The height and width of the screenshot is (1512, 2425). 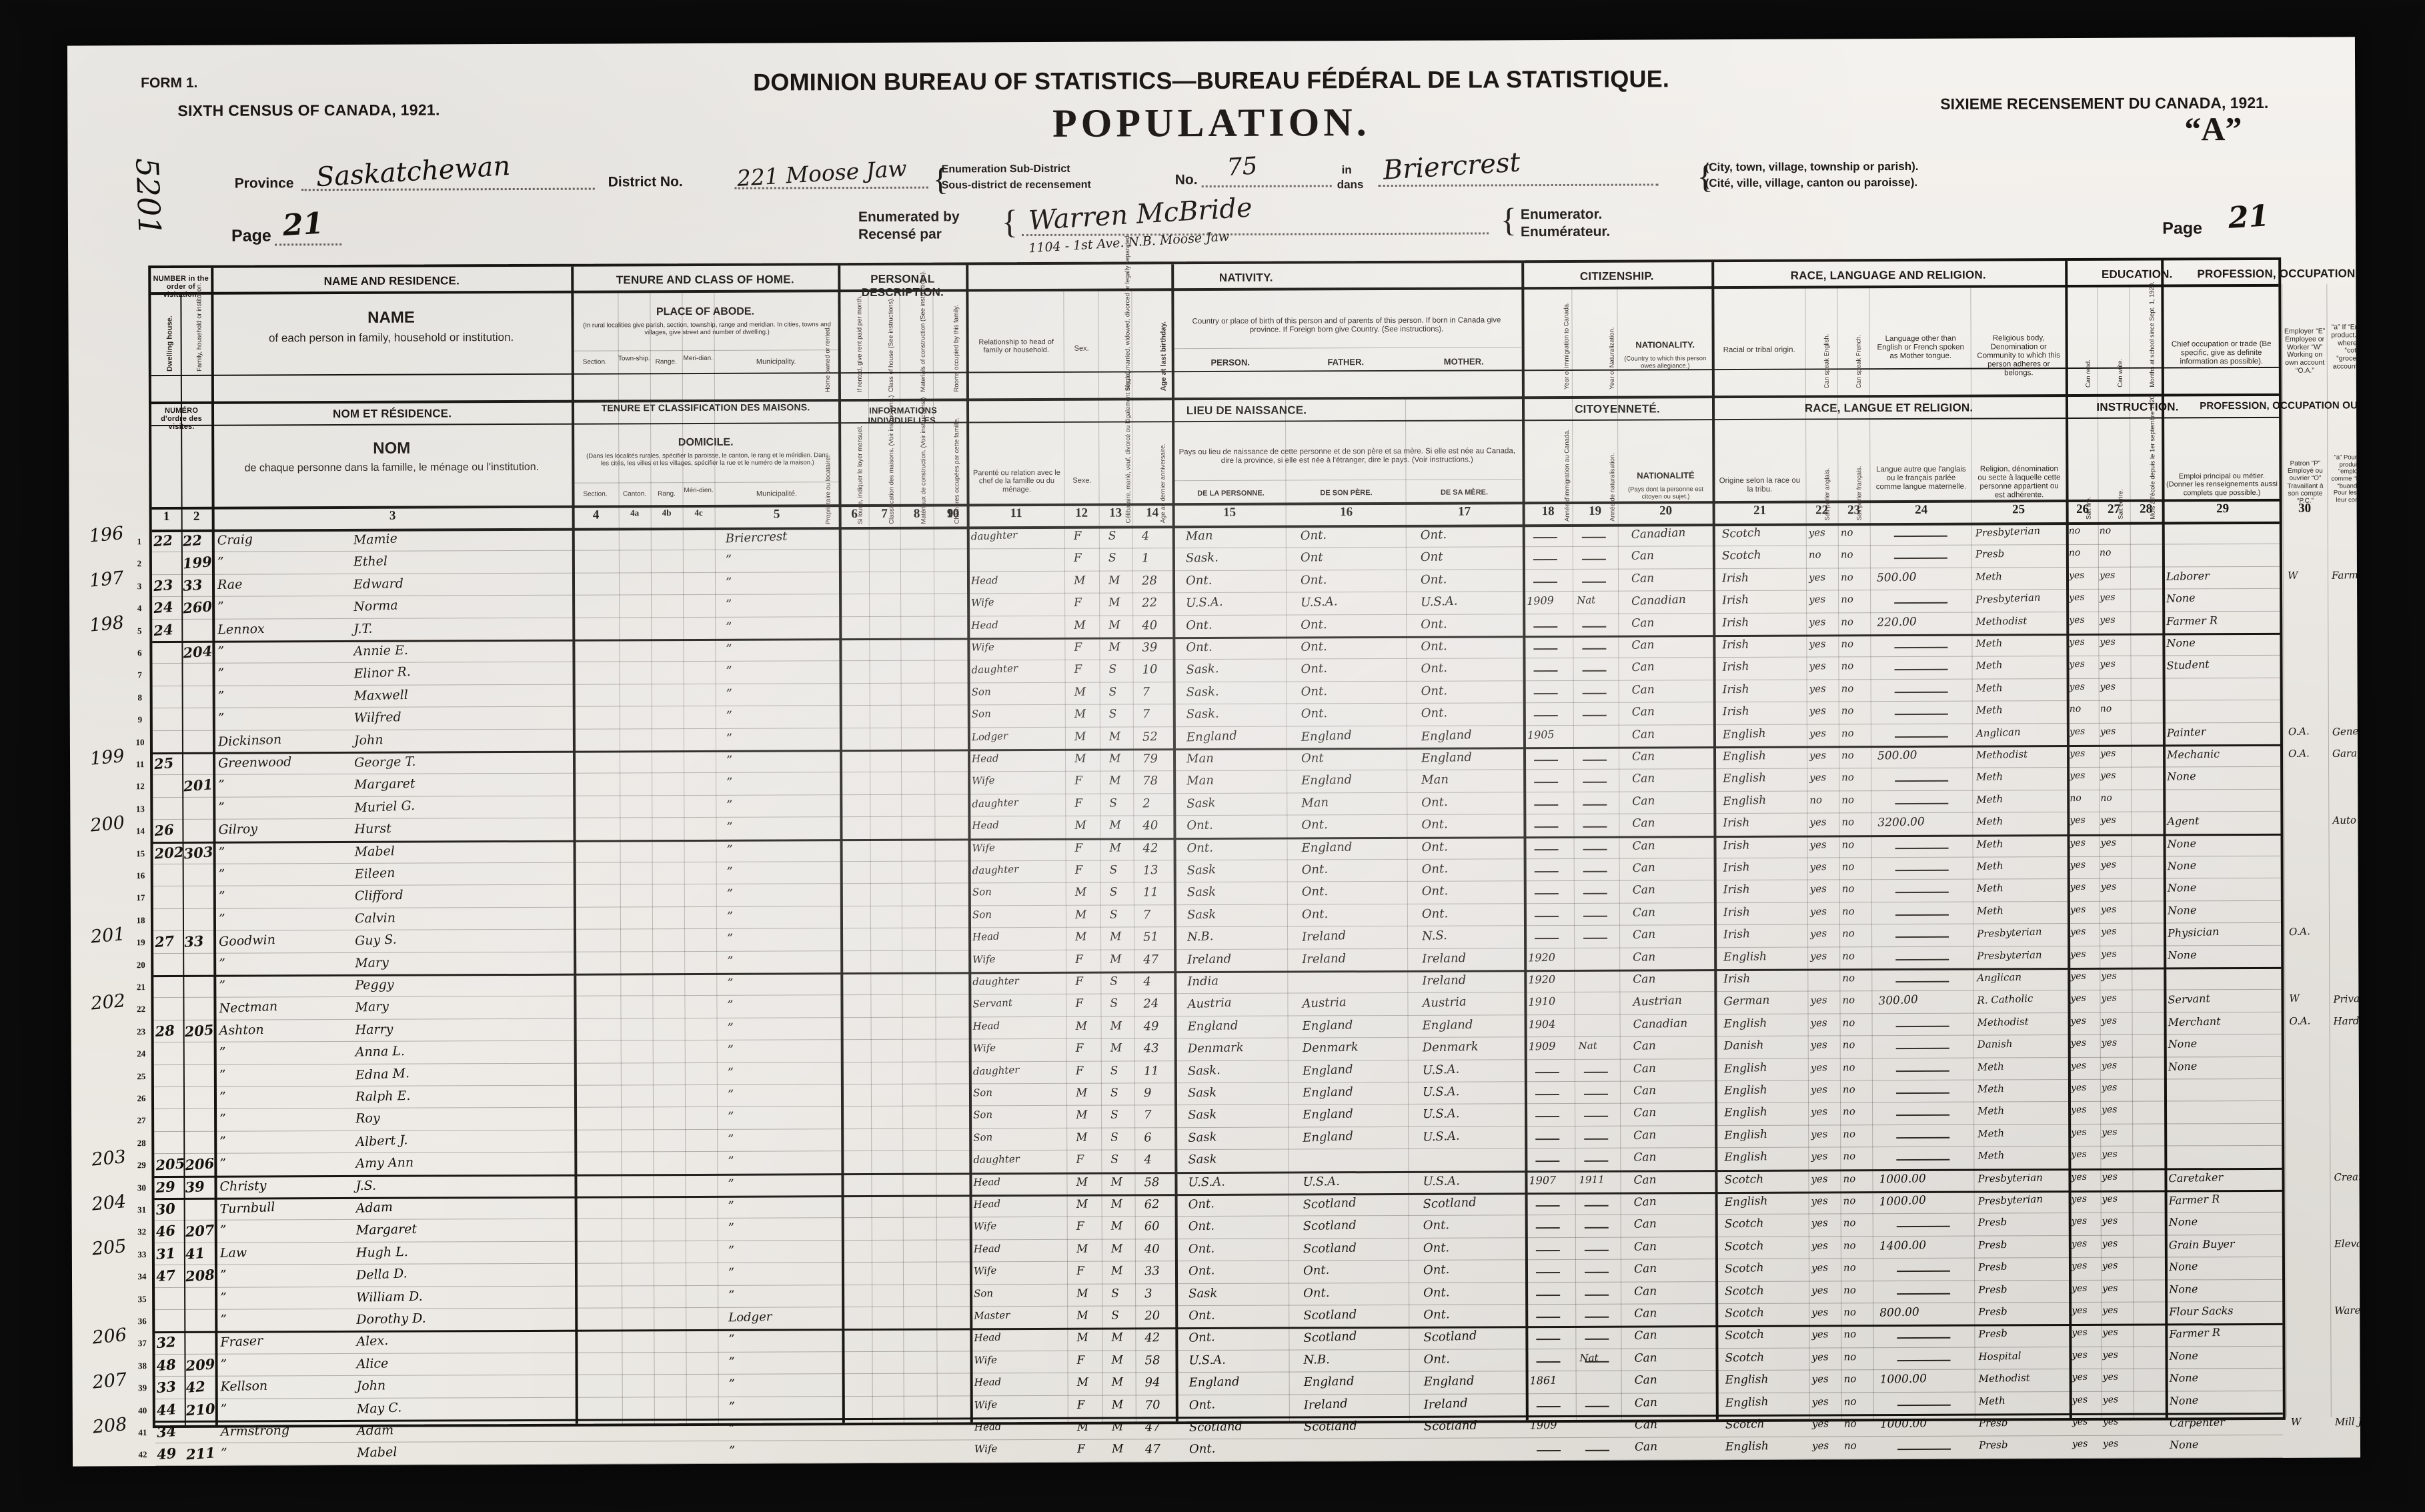 I want to click on group-race-fr: RACE, LANGUE ET RELIGION., so click(x=1889, y=408).